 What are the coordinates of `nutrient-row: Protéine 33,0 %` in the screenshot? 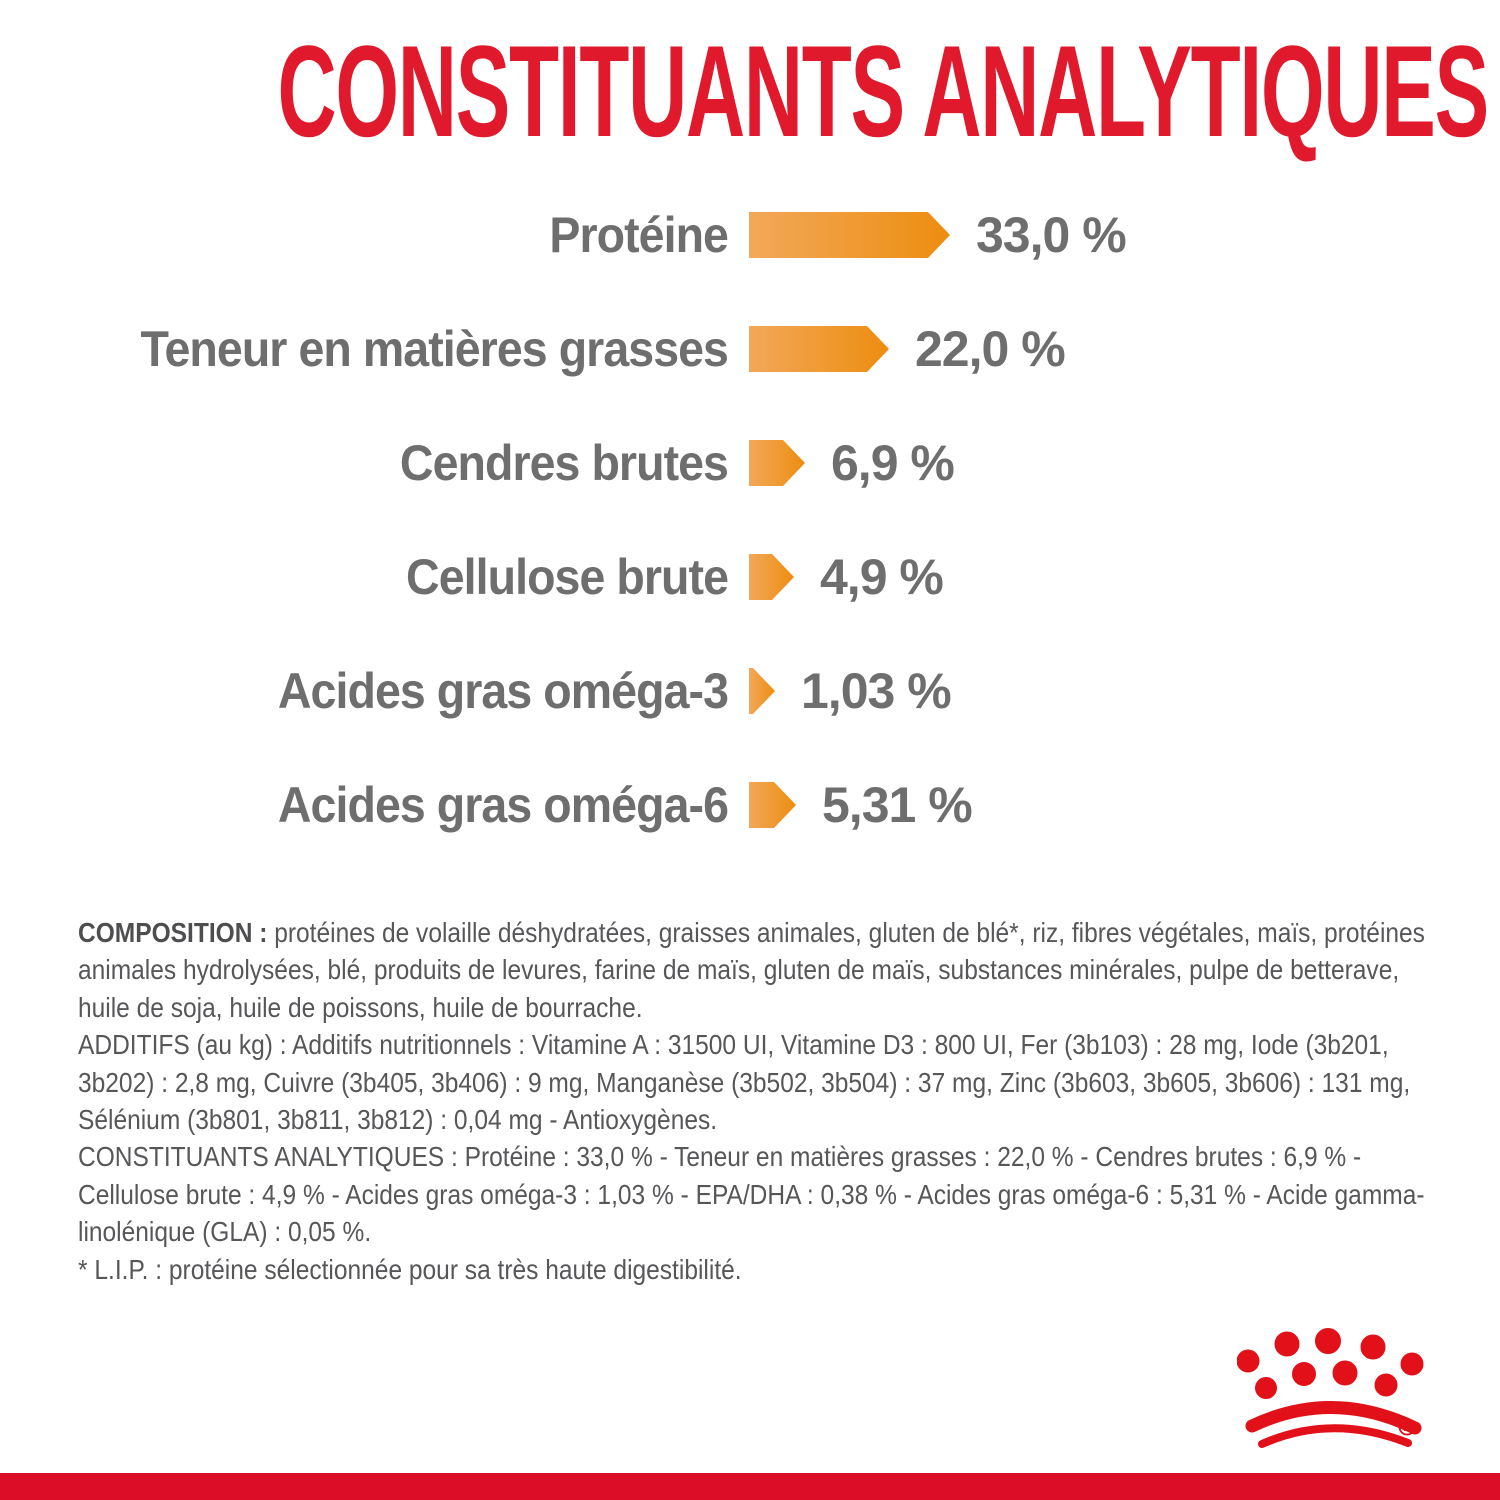 It's located at (750, 235).